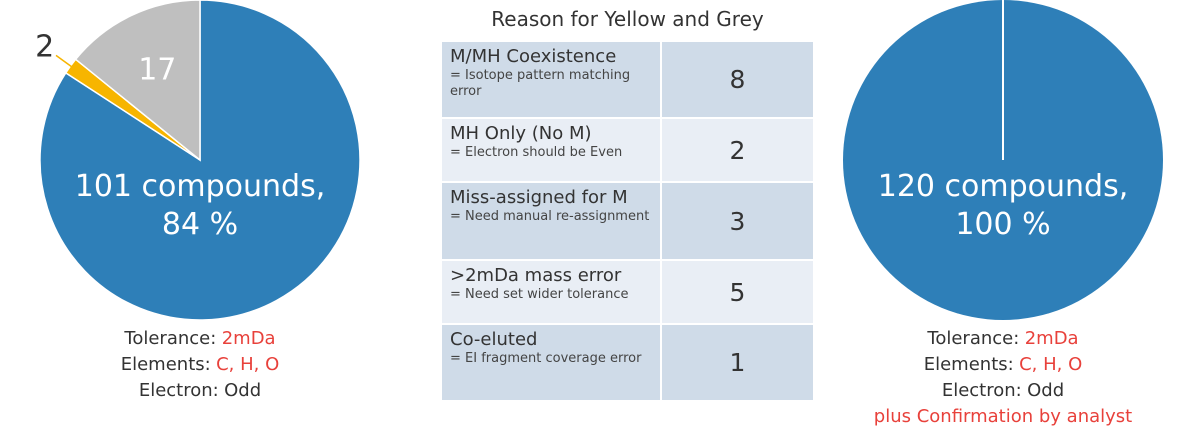 Image resolution: width=1200 pixels, height=441 pixels. Describe the element at coordinates (736, 150) in the screenshot. I see `count-cell: 2` at that location.